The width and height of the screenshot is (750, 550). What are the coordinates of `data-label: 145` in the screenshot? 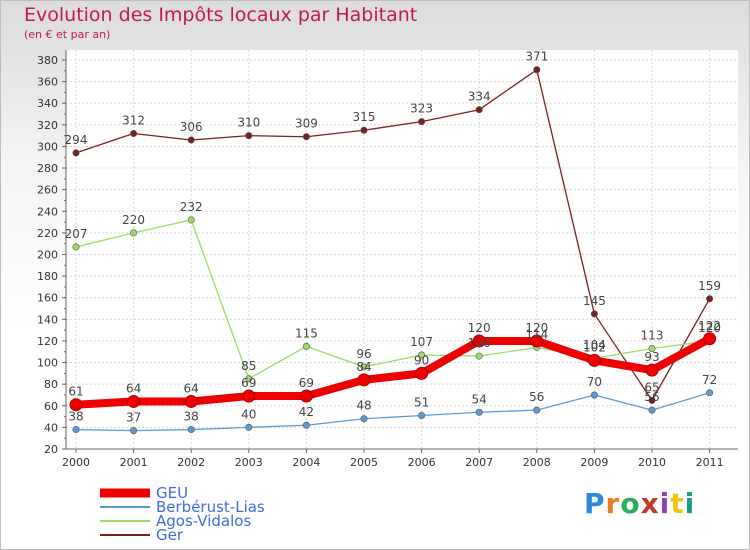 It's located at (594, 301).